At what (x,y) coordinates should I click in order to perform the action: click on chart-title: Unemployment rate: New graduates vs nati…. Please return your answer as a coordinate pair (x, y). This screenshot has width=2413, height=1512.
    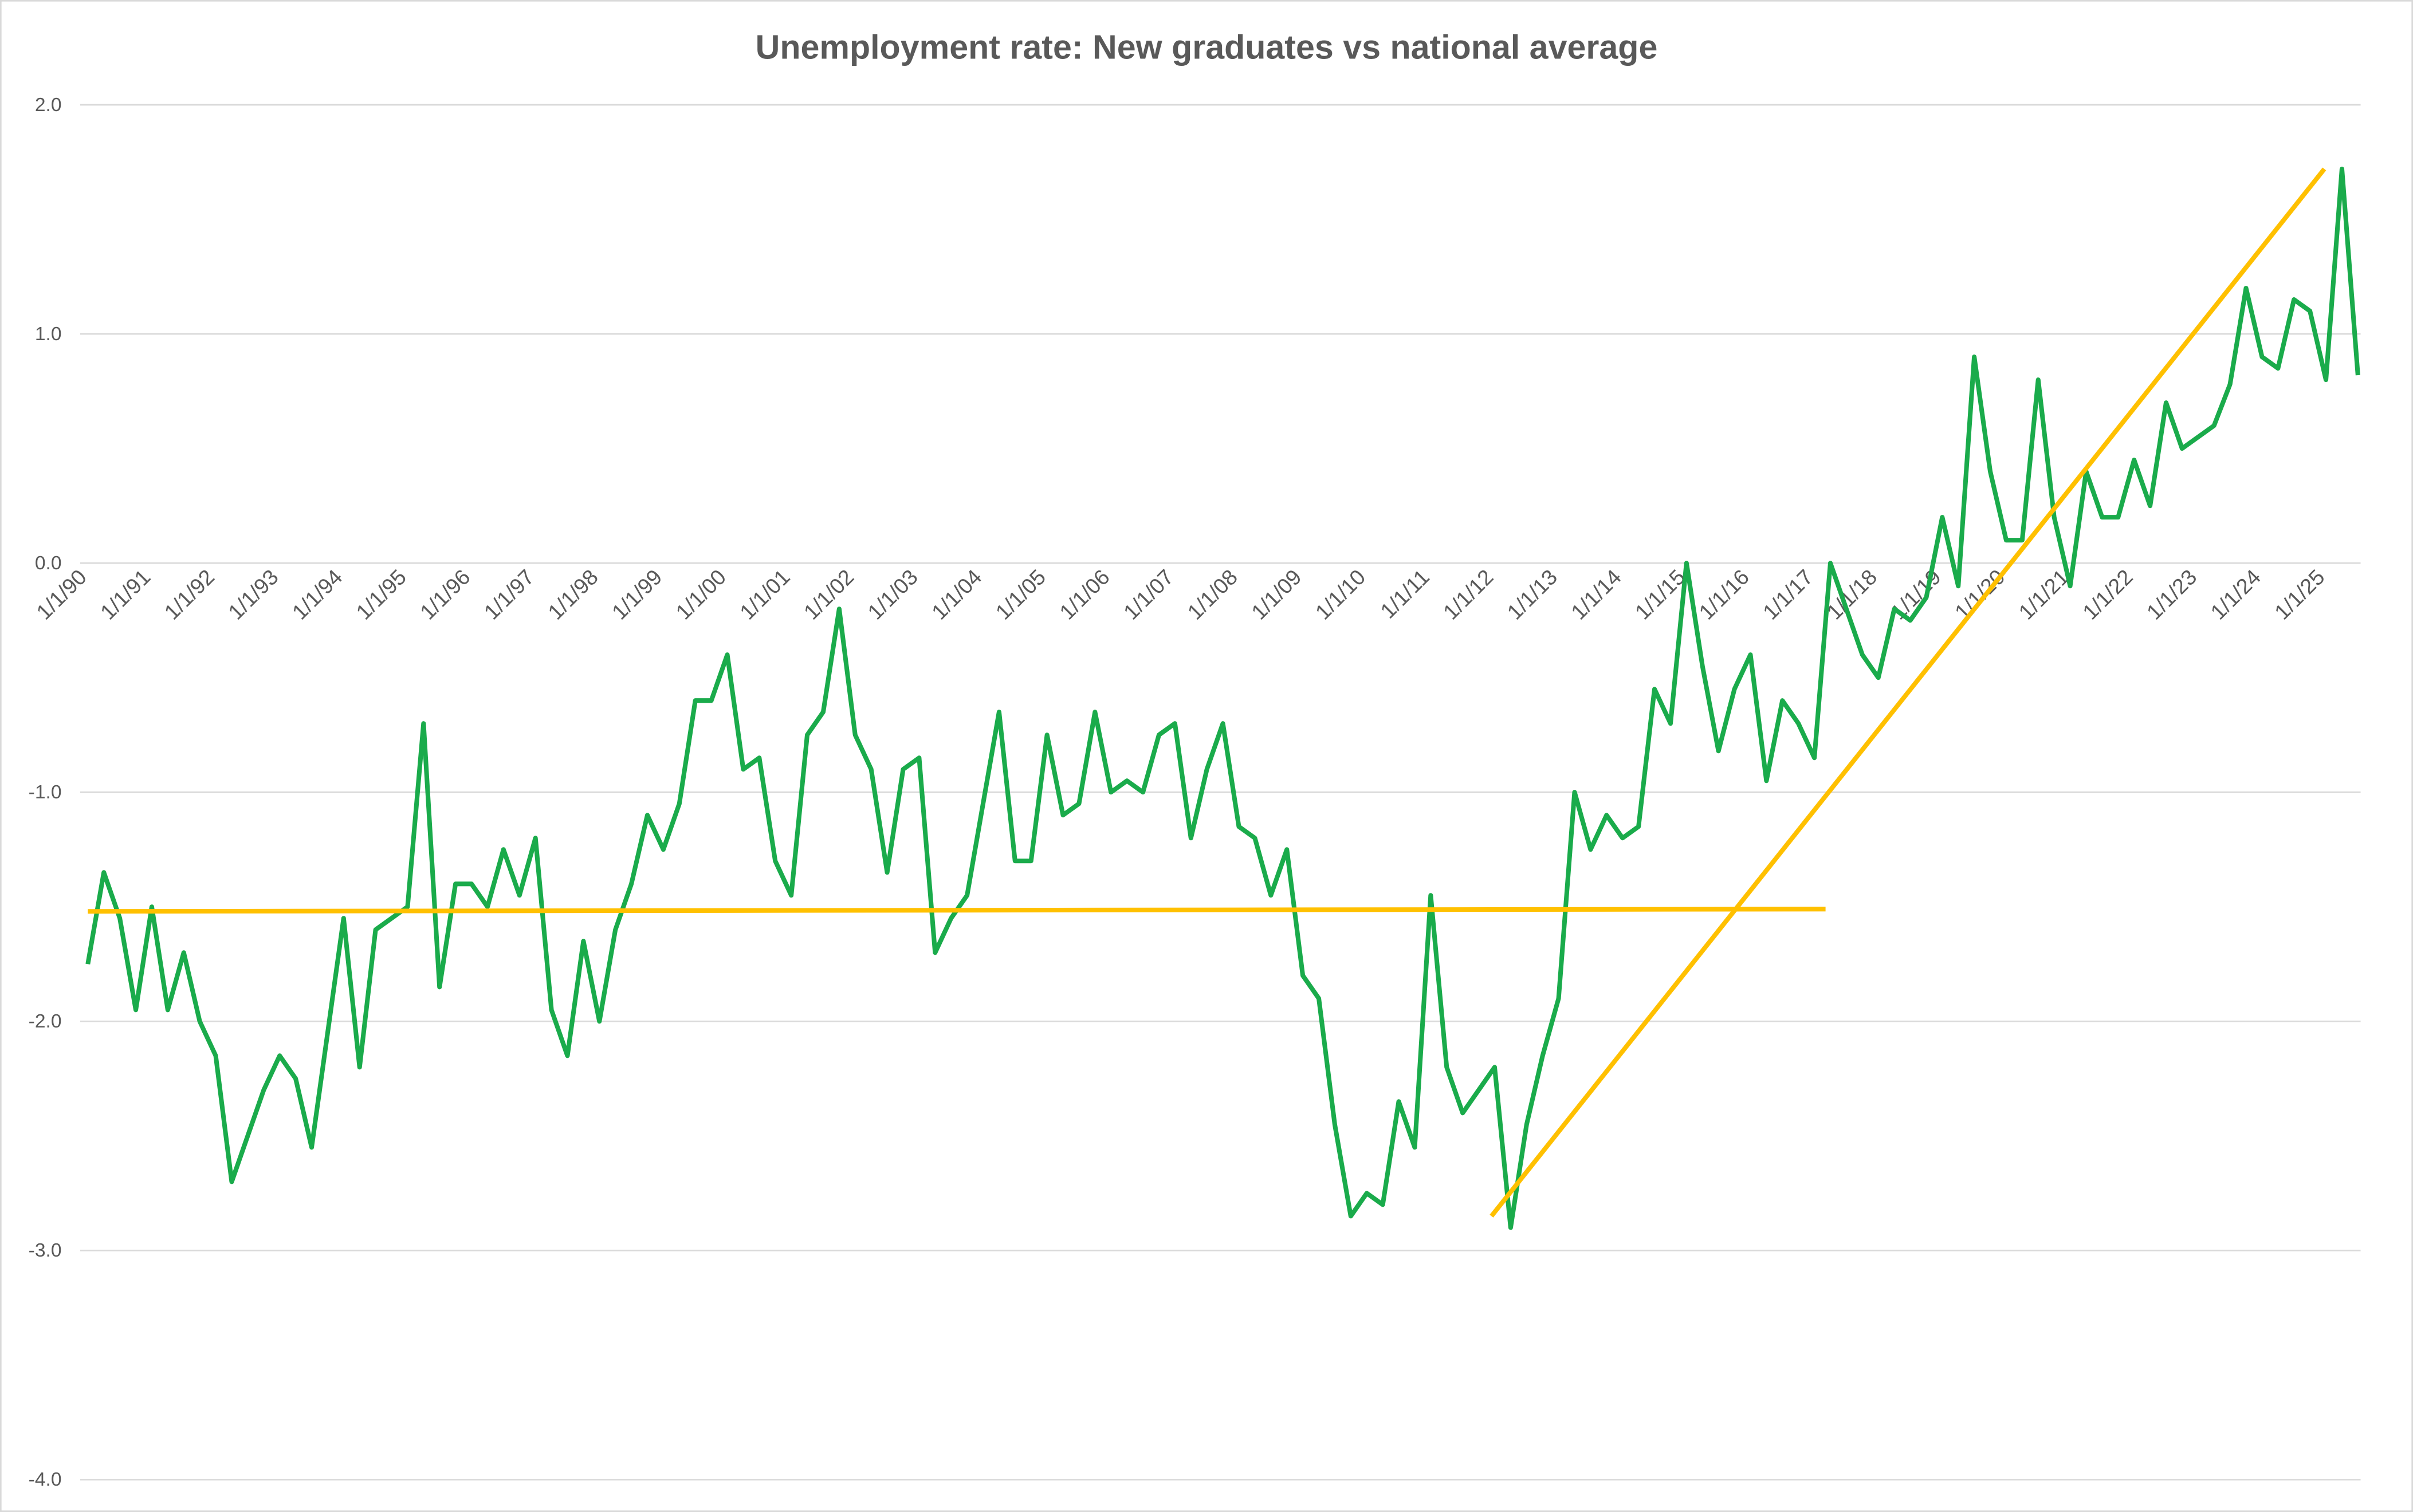
    Looking at the image, I should click on (1207, 46).